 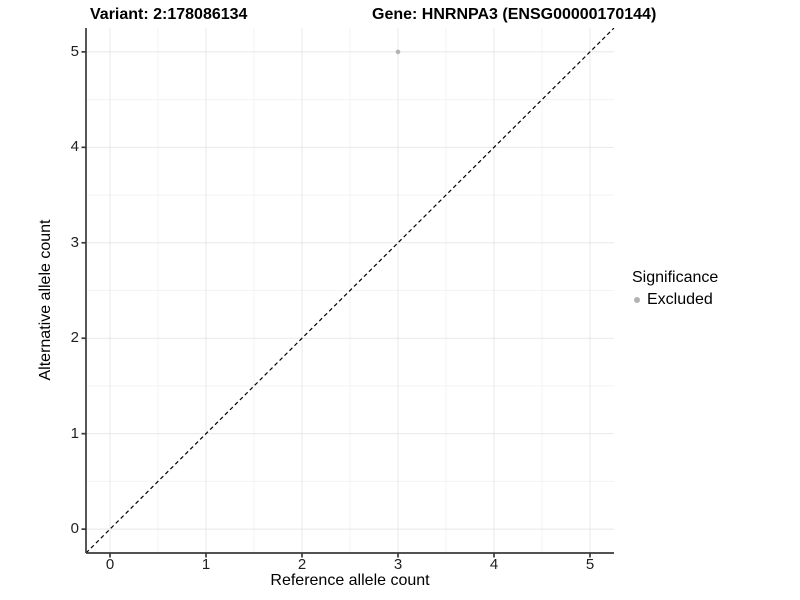 I want to click on y-tick-label: 4, so click(x=74, y=147).